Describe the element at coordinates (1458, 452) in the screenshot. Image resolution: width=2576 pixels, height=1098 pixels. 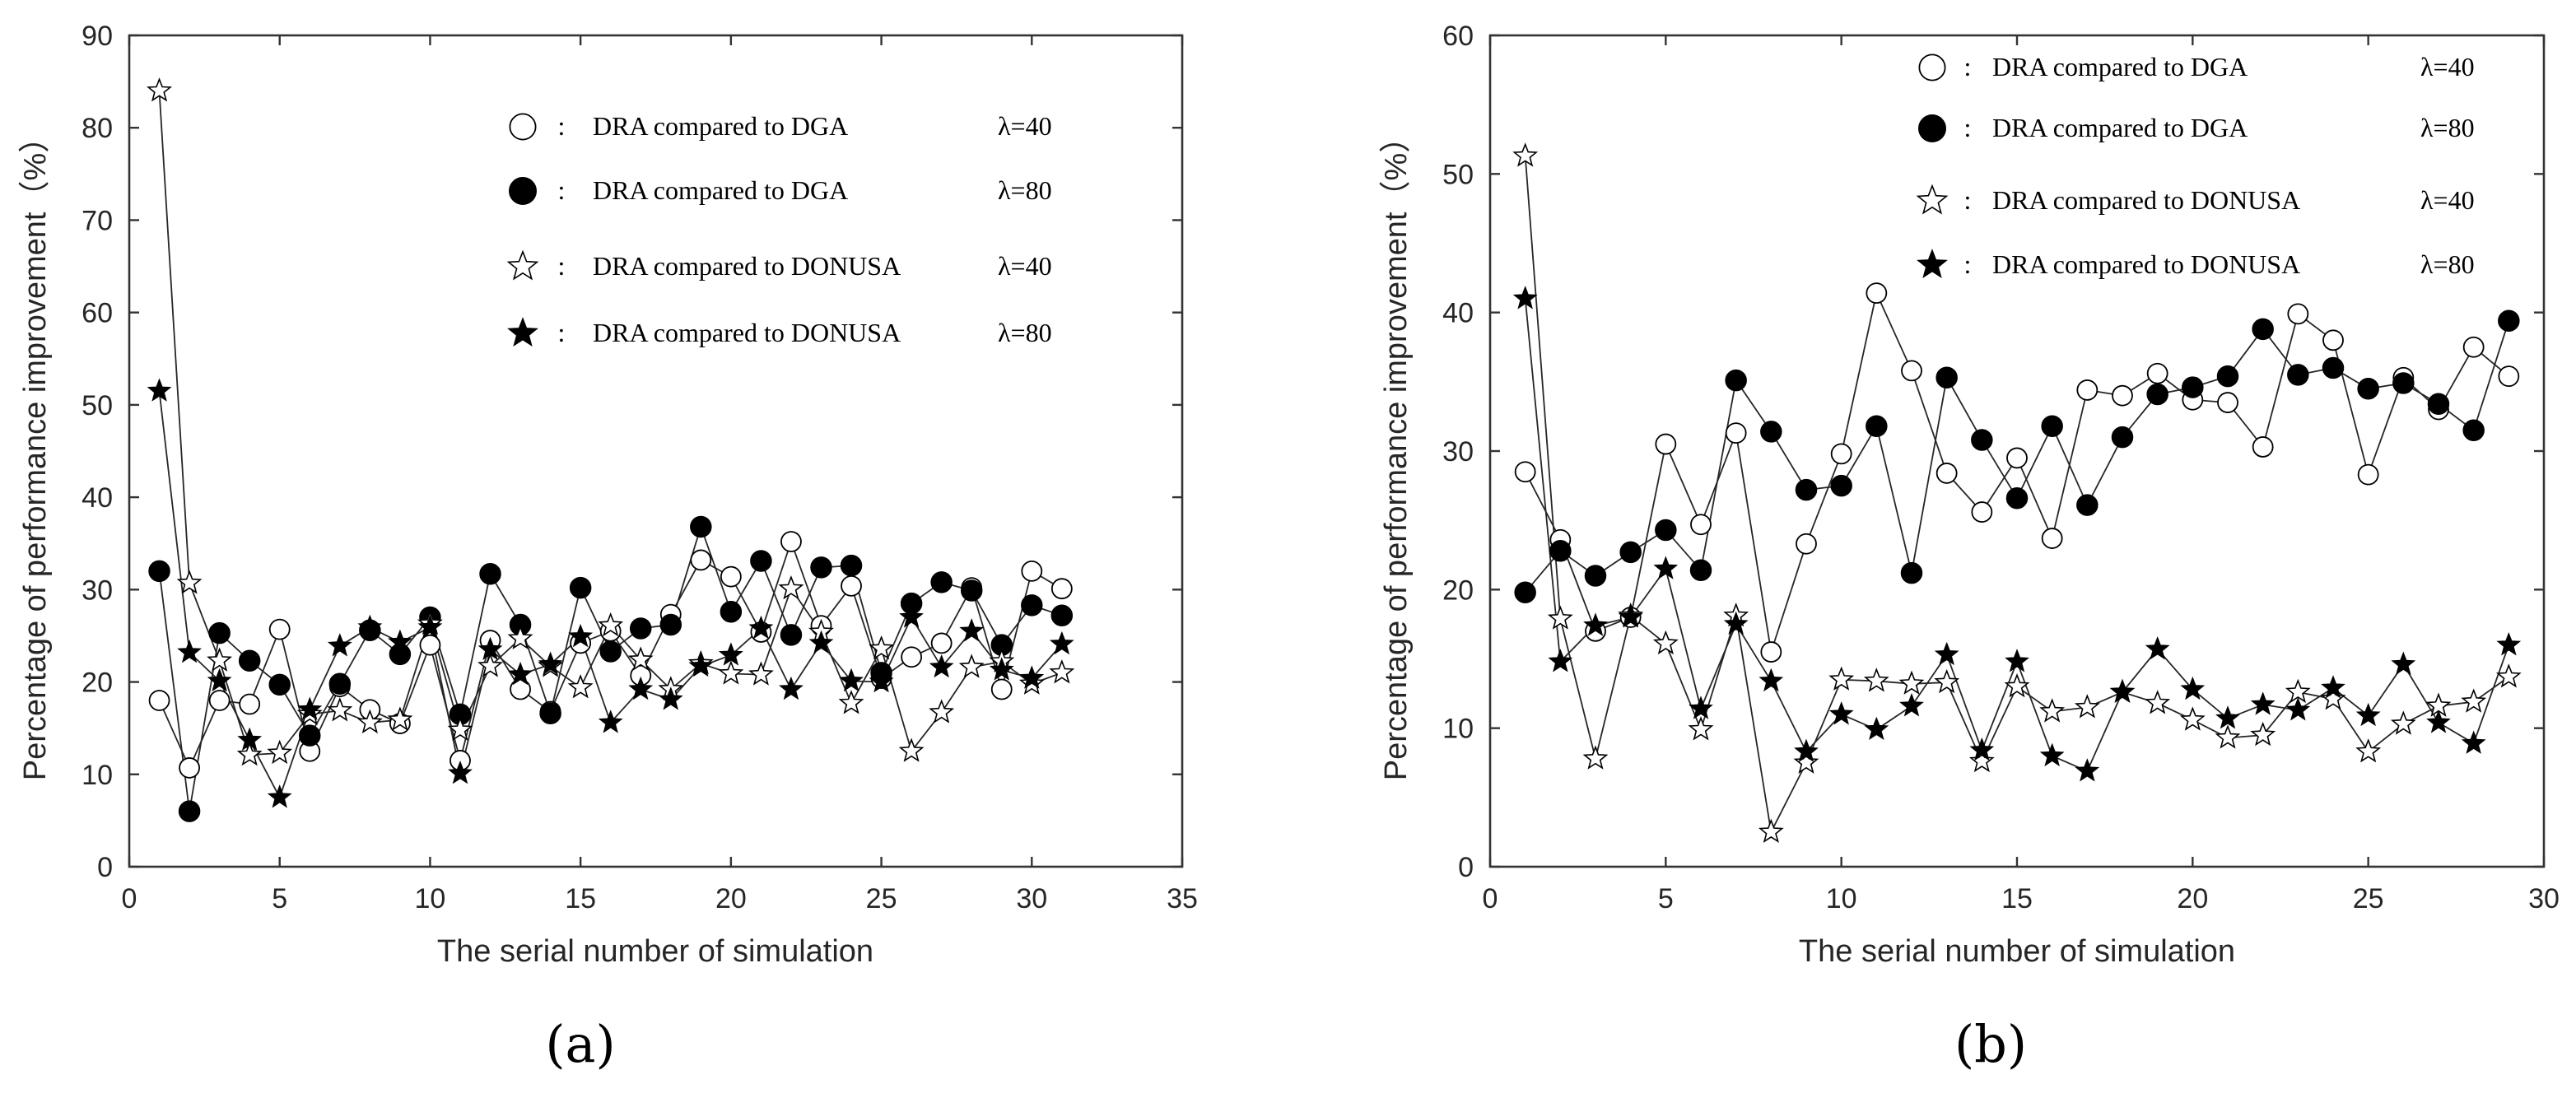
I see `y-tick-label: 30` at that location.